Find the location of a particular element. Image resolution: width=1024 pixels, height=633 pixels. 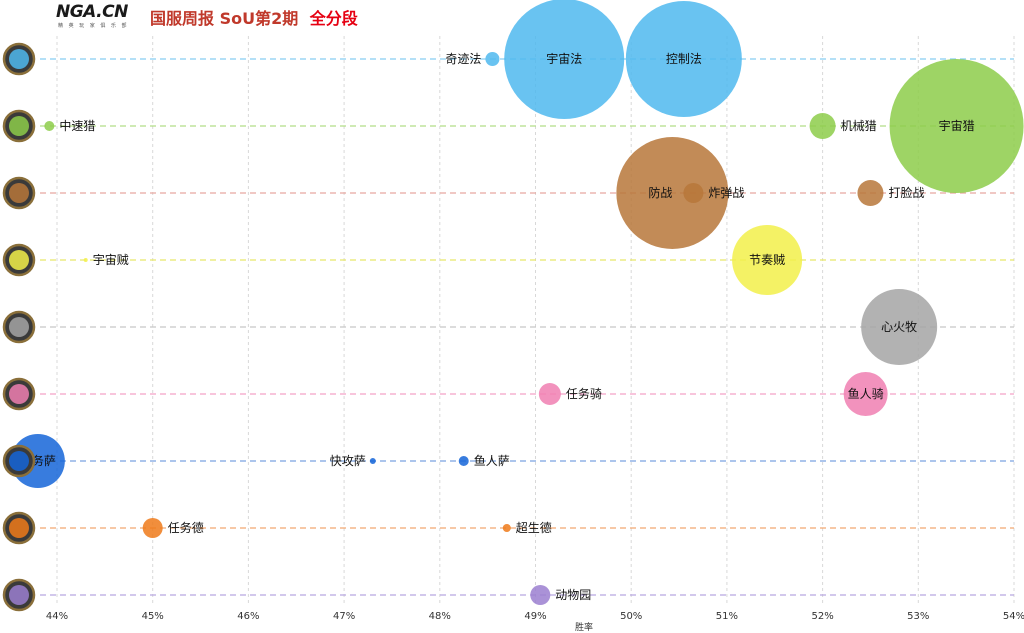

x-tick-label: 46% is located at coordinates (248, 616).